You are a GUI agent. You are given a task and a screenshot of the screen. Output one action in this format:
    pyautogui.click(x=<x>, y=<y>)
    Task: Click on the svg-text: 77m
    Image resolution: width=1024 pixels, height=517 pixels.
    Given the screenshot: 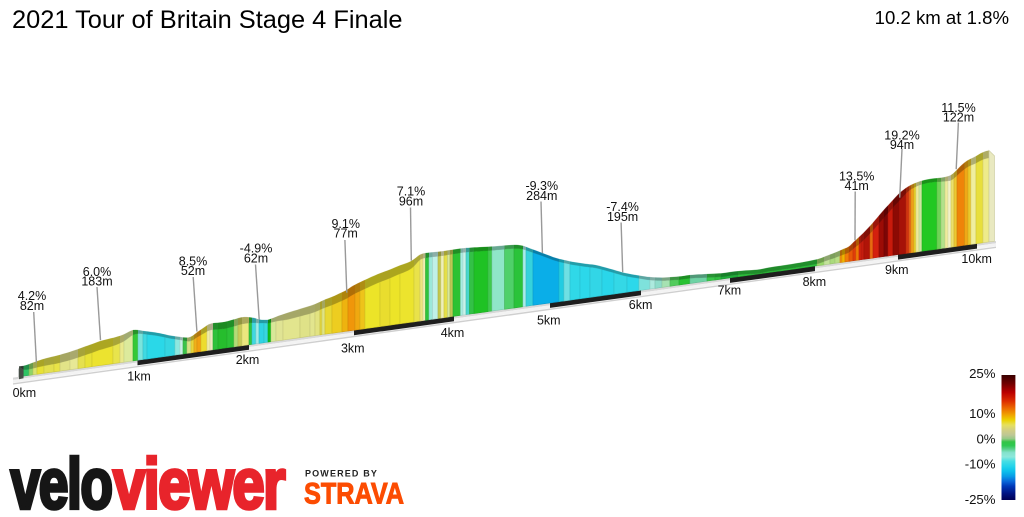 What is the action you would take?
    pyautogui.click(x=346, y=234)
    